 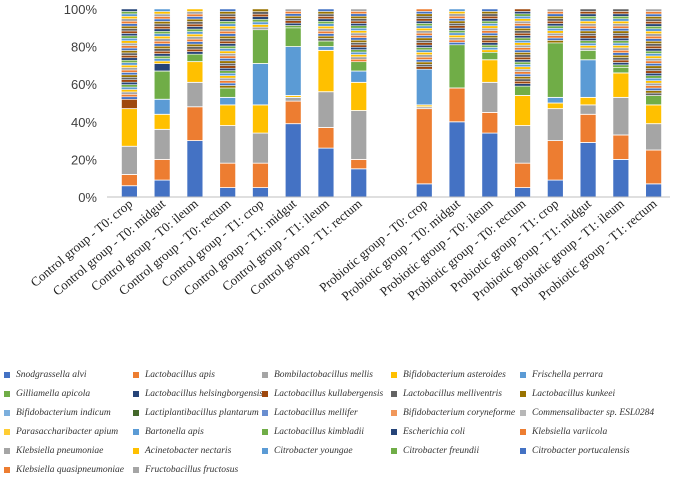 I want to click on legend-label: Acinetobacter nectaris, so click(x=188, y=451).